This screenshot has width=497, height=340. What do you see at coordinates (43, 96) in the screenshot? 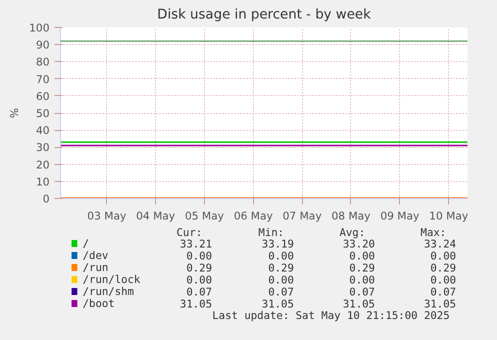
I see `y-tick-label: 60` at bounding box center [43, 96].